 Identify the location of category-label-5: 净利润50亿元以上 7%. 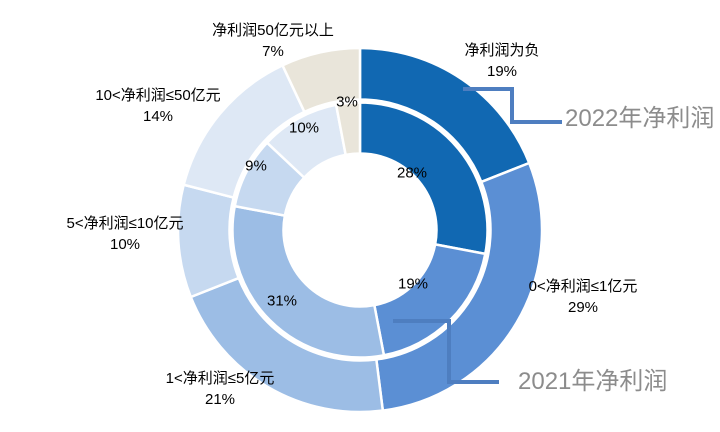
(273, 41).